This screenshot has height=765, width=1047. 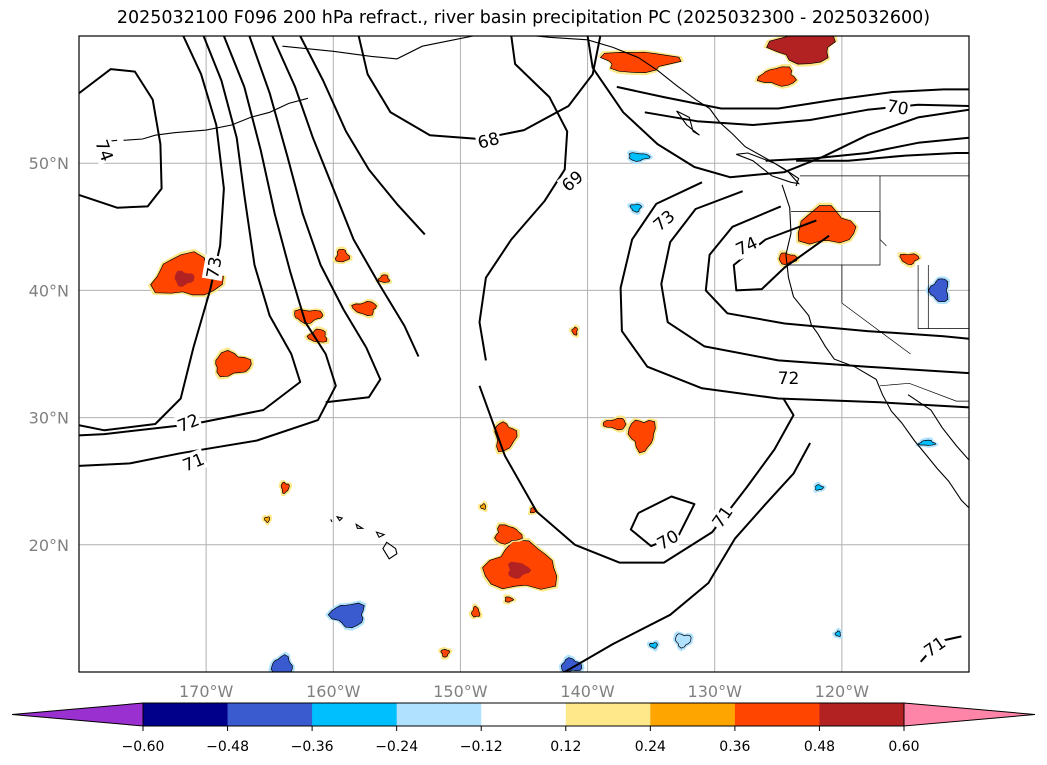 What do you see at coordinates (842, 691) in the screenshot?
I see `lon-tick-label: 120°W` at bounding box center [842, 691].